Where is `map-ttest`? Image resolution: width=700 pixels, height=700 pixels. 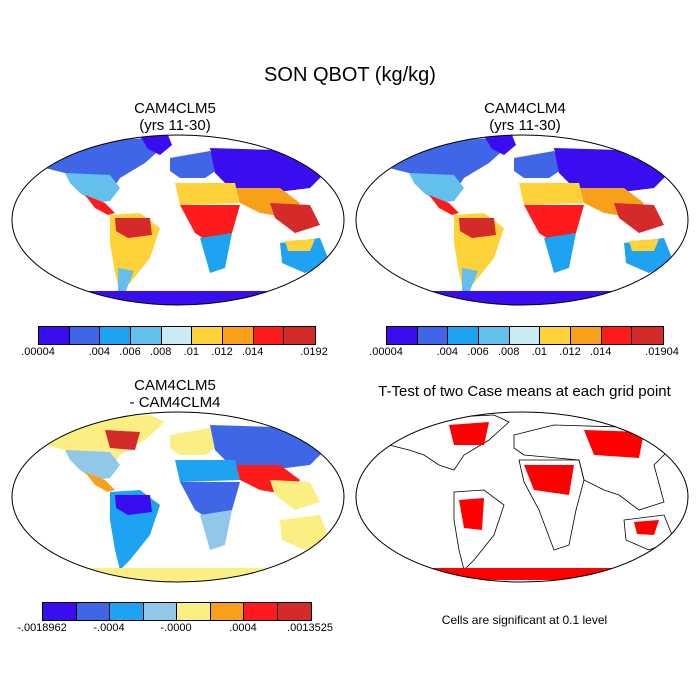
map-ttest is located at coordinates (522, 497).